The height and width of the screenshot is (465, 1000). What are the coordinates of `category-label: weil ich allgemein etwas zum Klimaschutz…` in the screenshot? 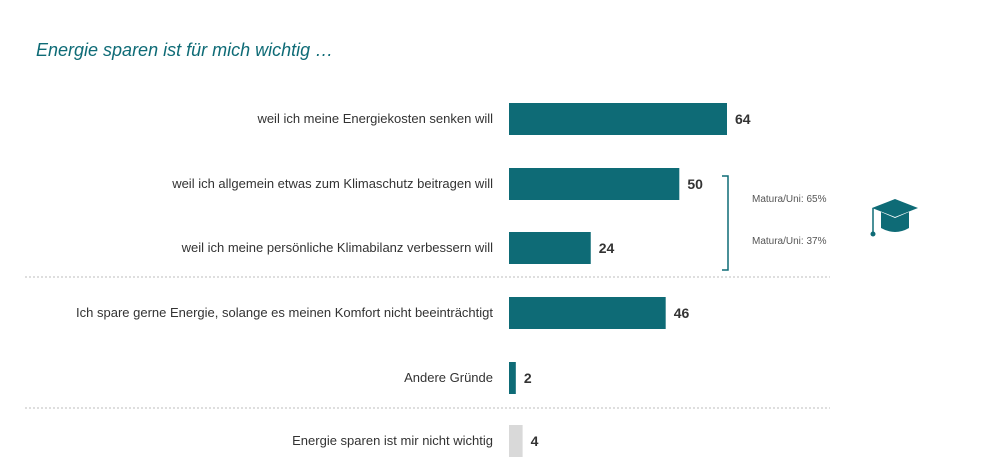 It's located at (332, 183).